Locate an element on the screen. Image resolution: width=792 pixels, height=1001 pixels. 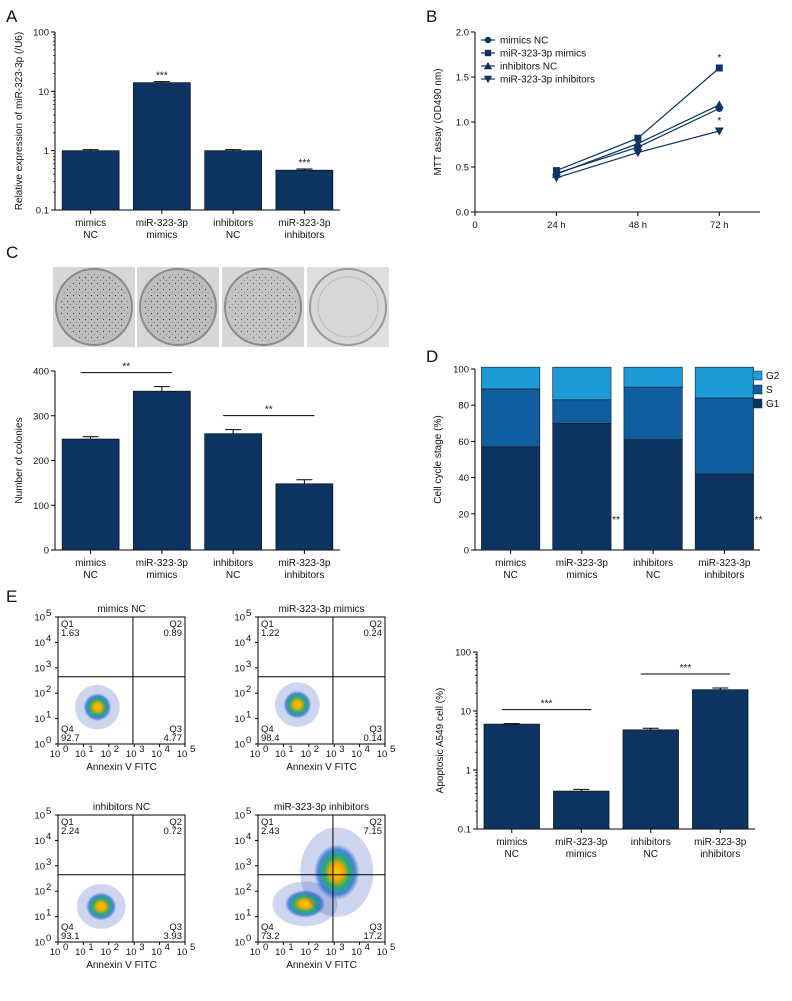
q2-value: 0.24 is located at coordinates (373, 633).